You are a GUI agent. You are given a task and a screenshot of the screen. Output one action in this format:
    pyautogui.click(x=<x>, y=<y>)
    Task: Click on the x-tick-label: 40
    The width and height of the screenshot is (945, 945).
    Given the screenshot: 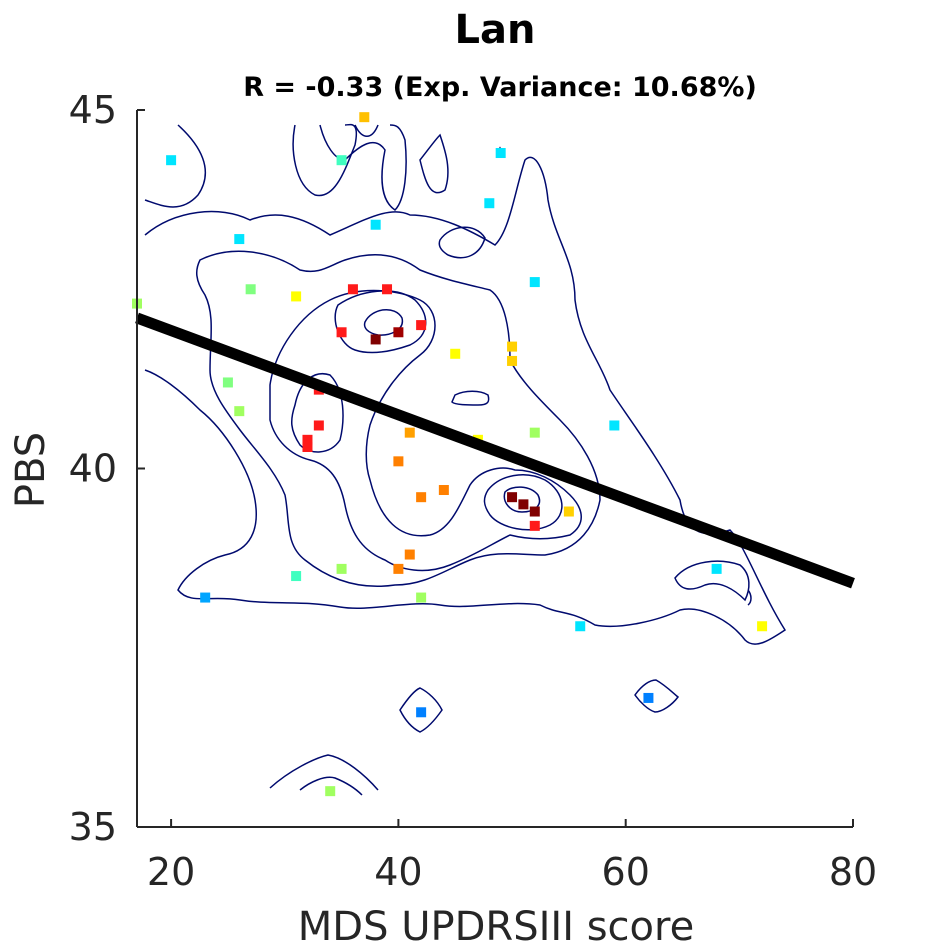 What is the action you would take?
    pyautogui.click(x=398, y=872)
    